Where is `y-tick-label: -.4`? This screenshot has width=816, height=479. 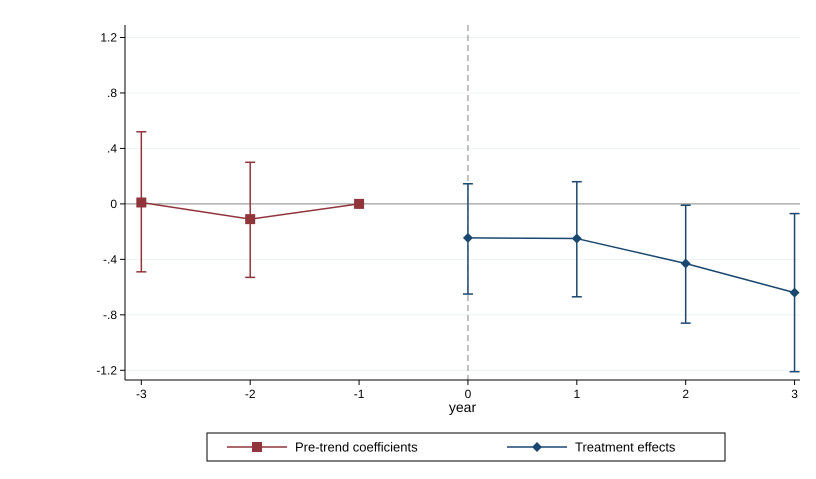 y-tick-label: -.4 is located at coordinates (110, 259).